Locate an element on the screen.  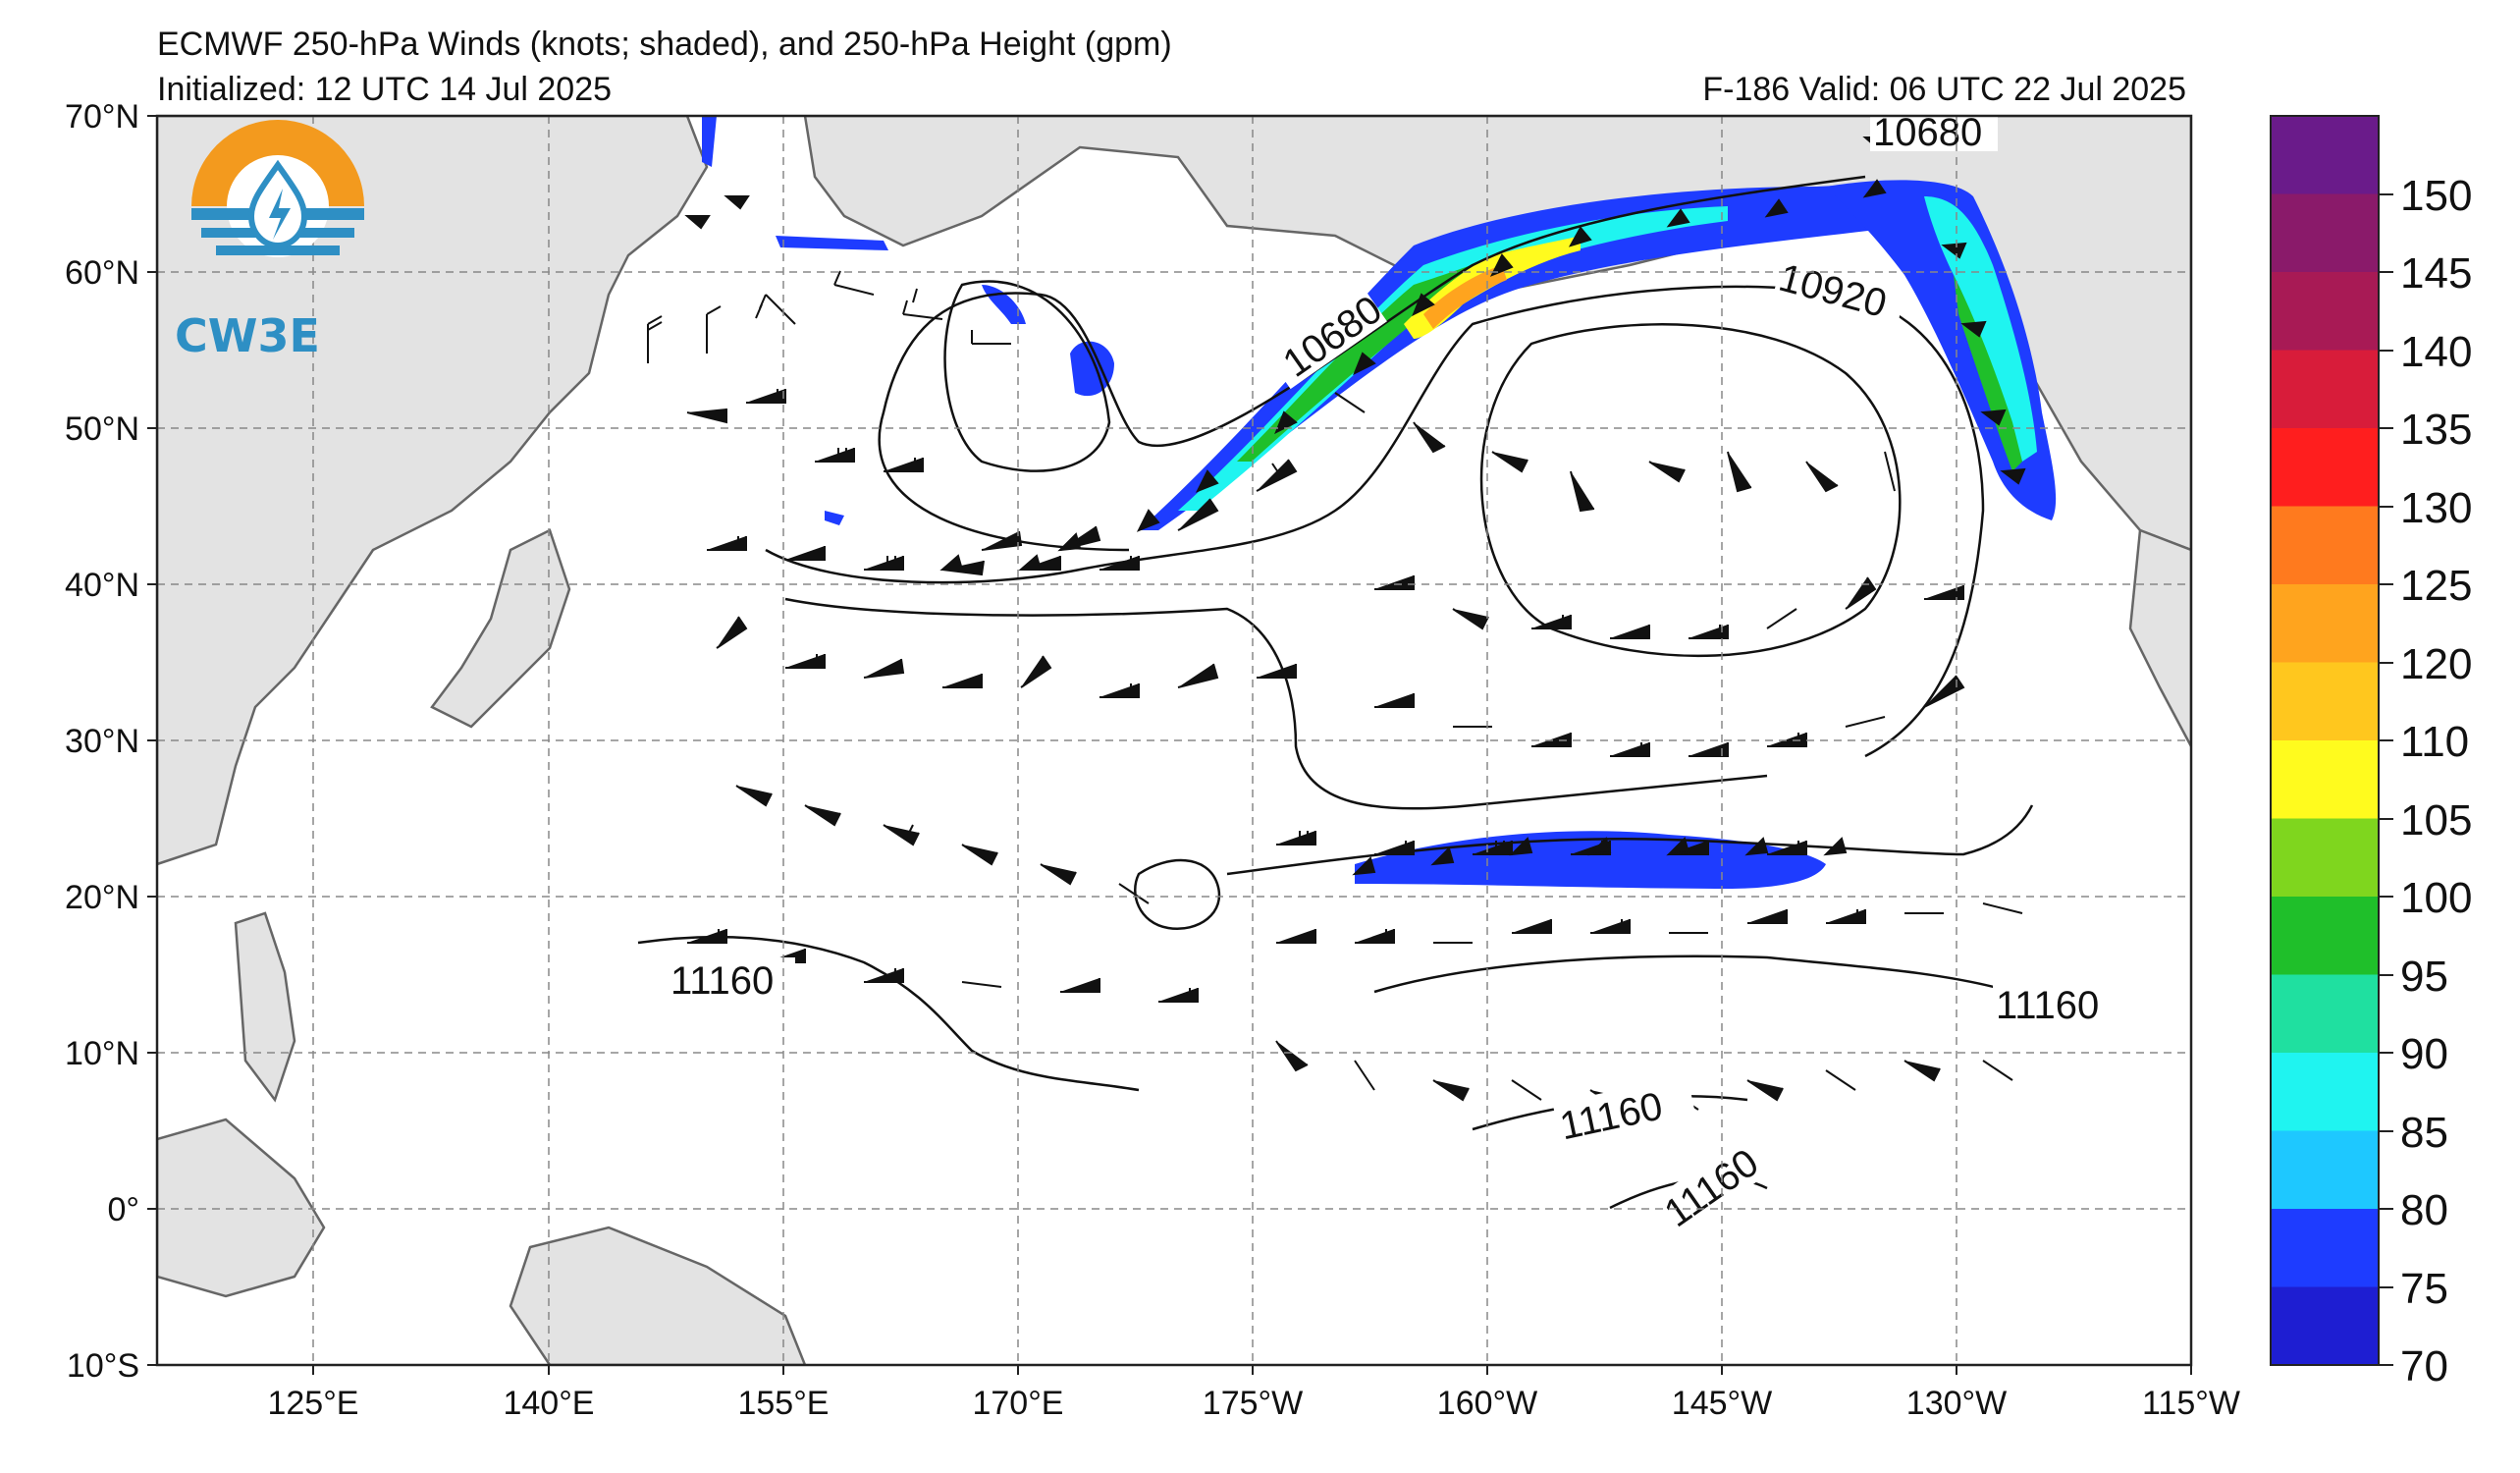
contour-label-11160-a: 11160 is located at coordinates (722, 981).